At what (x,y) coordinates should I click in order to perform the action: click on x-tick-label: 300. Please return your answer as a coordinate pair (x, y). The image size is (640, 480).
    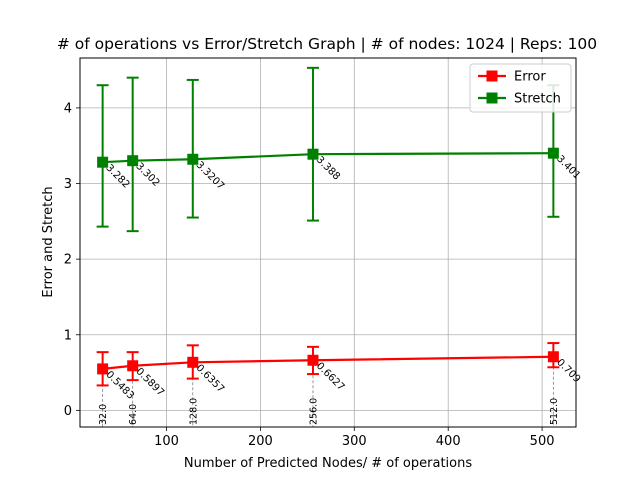
    Looking at the image, I should click on (354, 441).